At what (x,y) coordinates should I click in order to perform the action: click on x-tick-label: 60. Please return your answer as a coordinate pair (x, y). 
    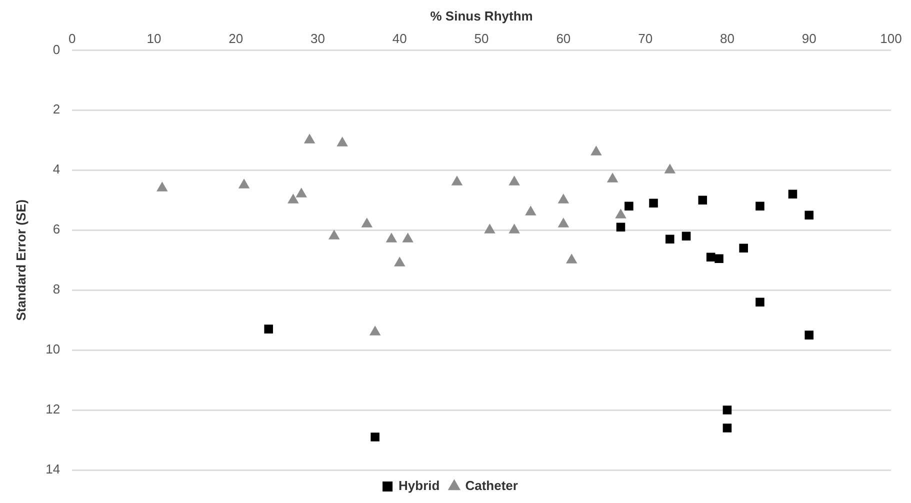
    Looking at the image, I should click on (563, 38).